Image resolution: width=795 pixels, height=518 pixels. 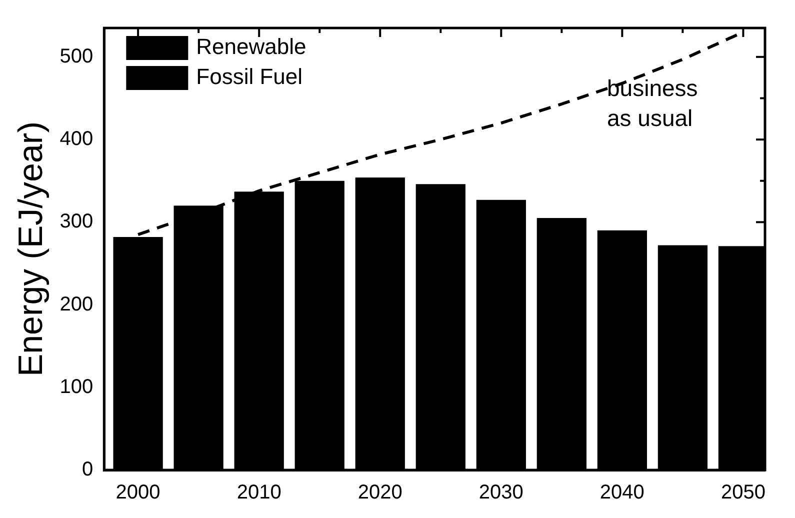 What do you see at coordinates (652, 102) in the screenshot?
I see `annotation: business as usual` at bounding box center [652, 102].